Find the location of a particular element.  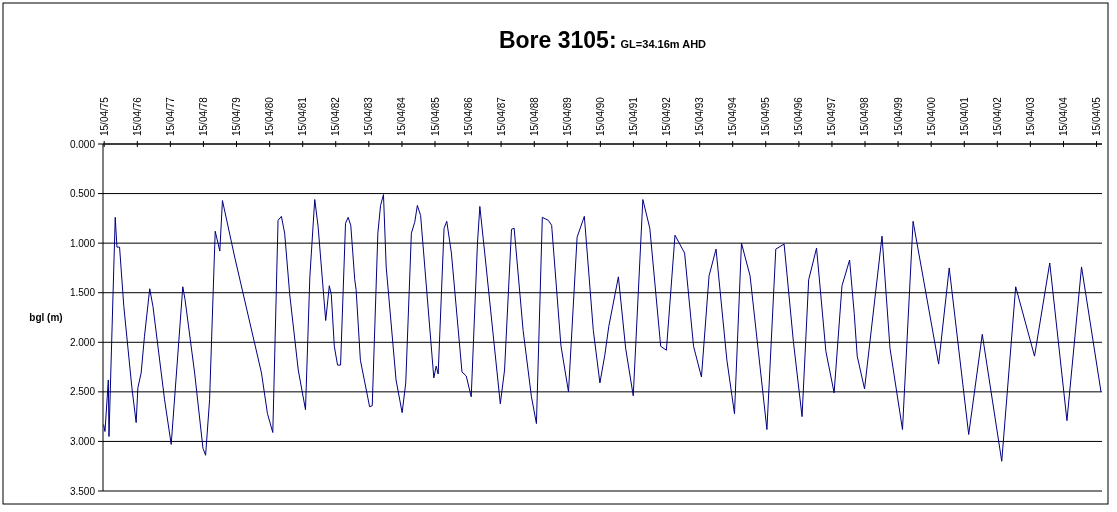

x-tick-label: 15/04/05 is located at coordinates (1097, 116).